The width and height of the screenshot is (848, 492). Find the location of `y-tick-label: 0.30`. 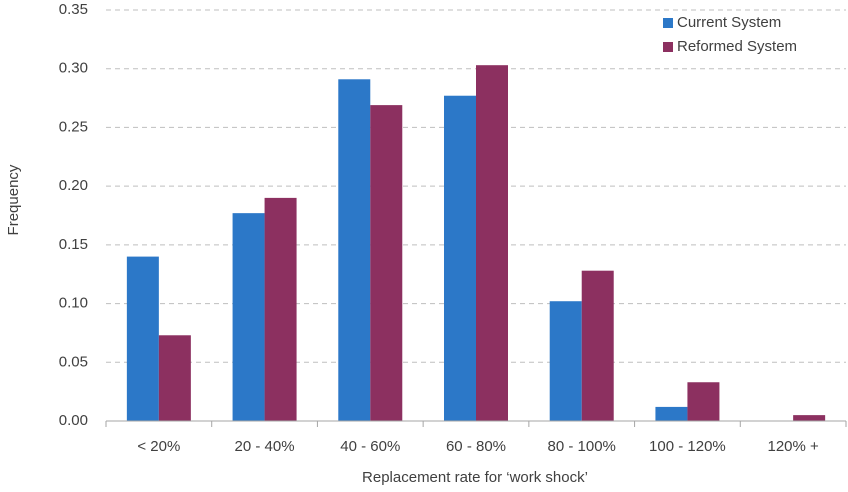

y-tick-label: 0.30 is located at coordinates (73, 68).